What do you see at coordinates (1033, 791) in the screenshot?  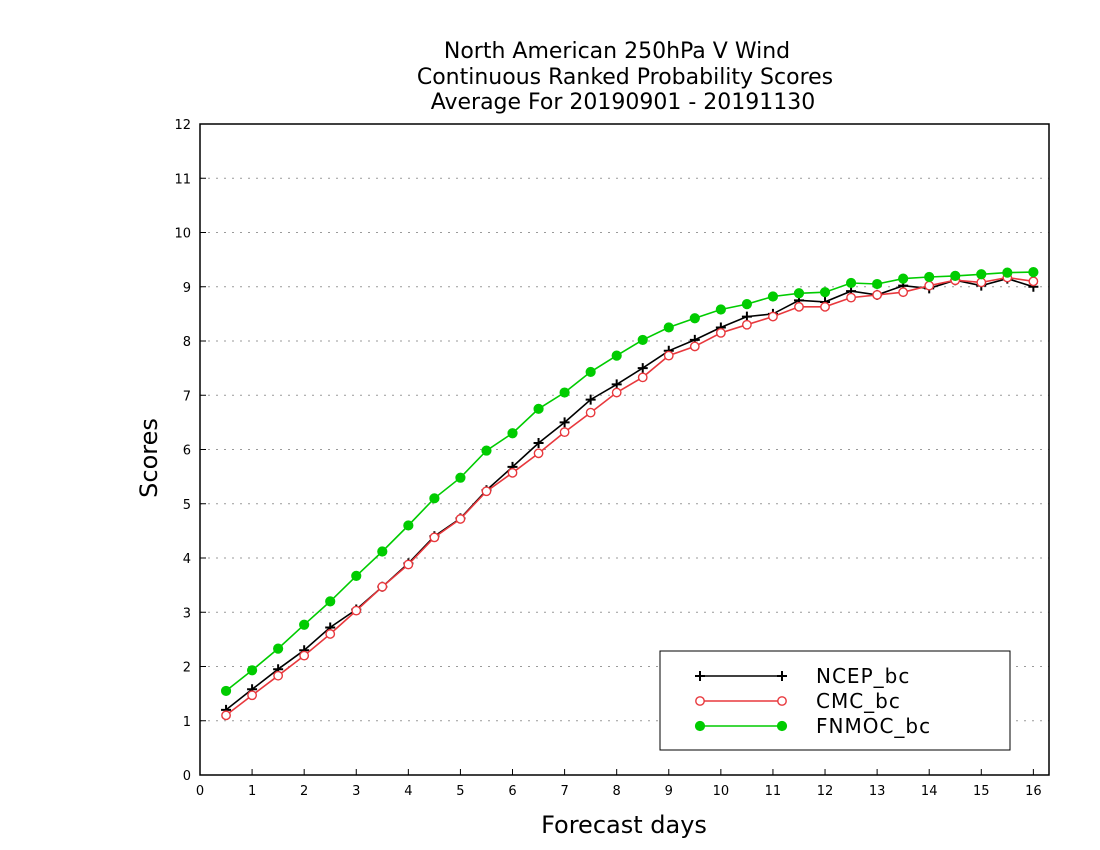 I see `x-tick-label: 16` at bounding box center [1033, 791].